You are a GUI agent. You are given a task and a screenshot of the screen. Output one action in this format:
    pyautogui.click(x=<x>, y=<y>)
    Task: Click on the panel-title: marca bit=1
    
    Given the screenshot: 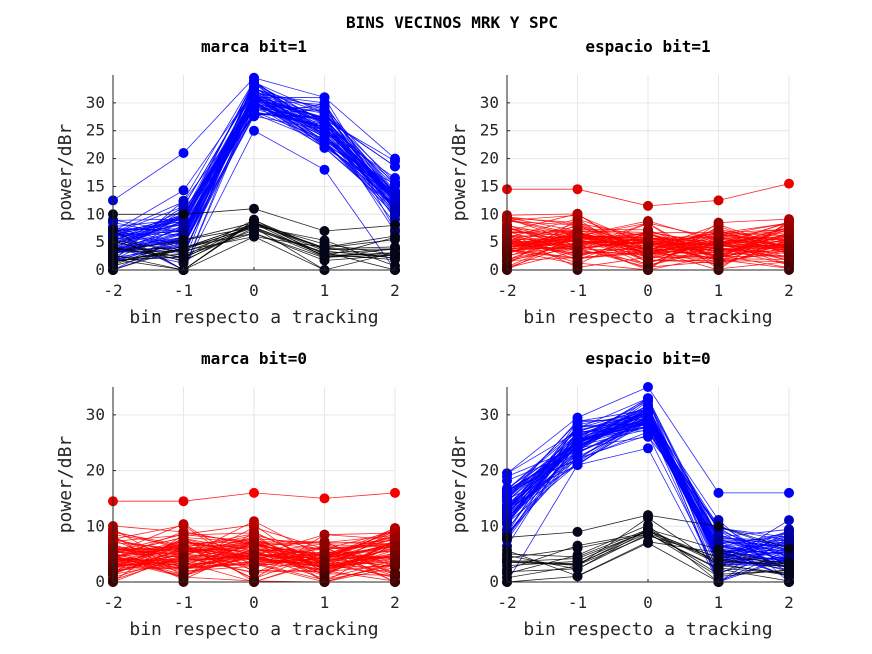 What is the action you would take?
    pyautogui.click(x=254, y=46)
    